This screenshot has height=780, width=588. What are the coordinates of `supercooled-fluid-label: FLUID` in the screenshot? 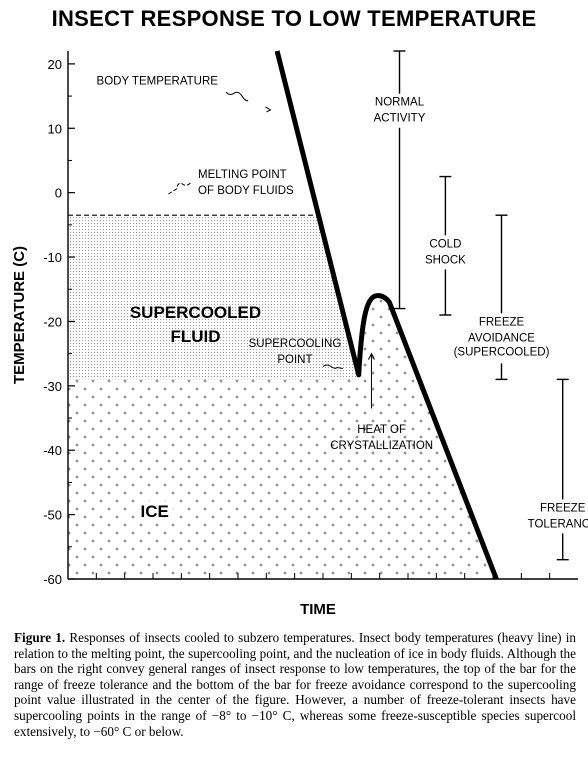 It's located at (195, 336).